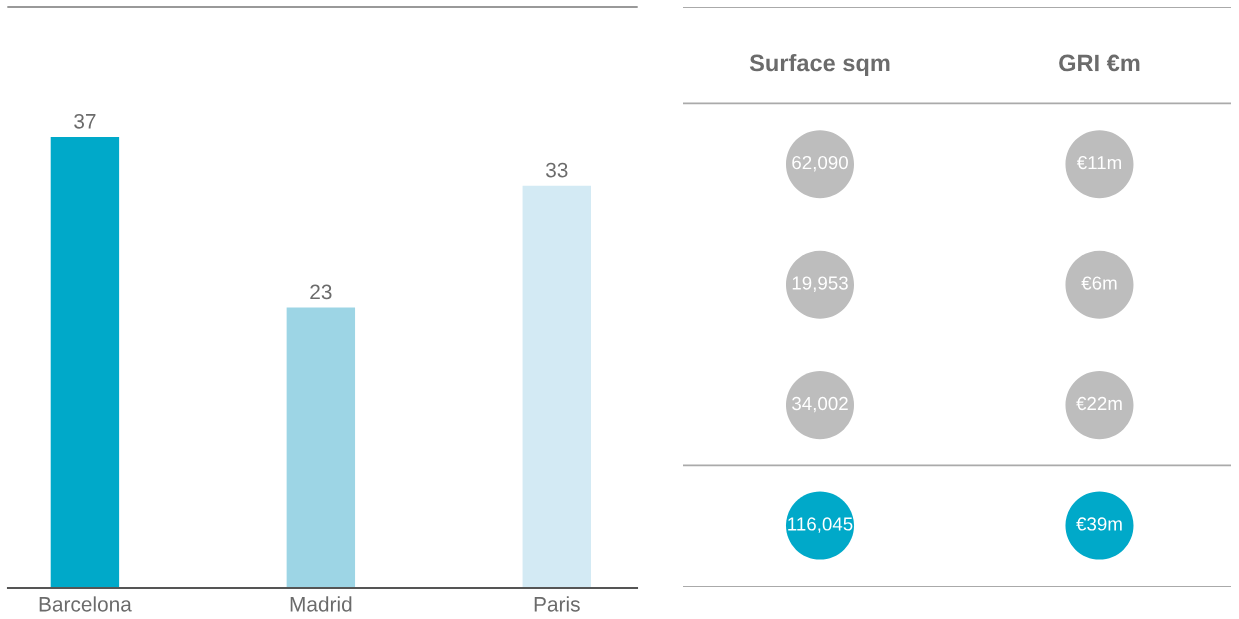 This screenshot has width=1239, height=619. I want to click on text: 116,045, so click(820, 525).